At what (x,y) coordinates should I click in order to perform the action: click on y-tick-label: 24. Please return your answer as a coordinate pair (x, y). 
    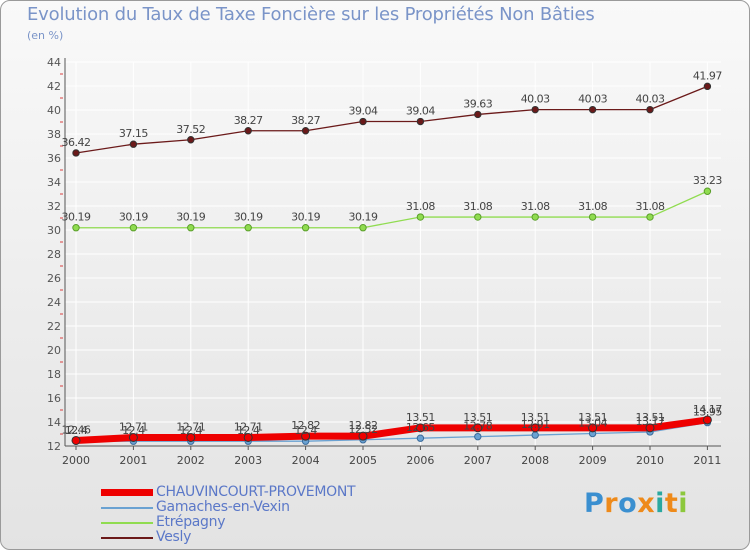
    Looking at the image, I should click on (54, 302).